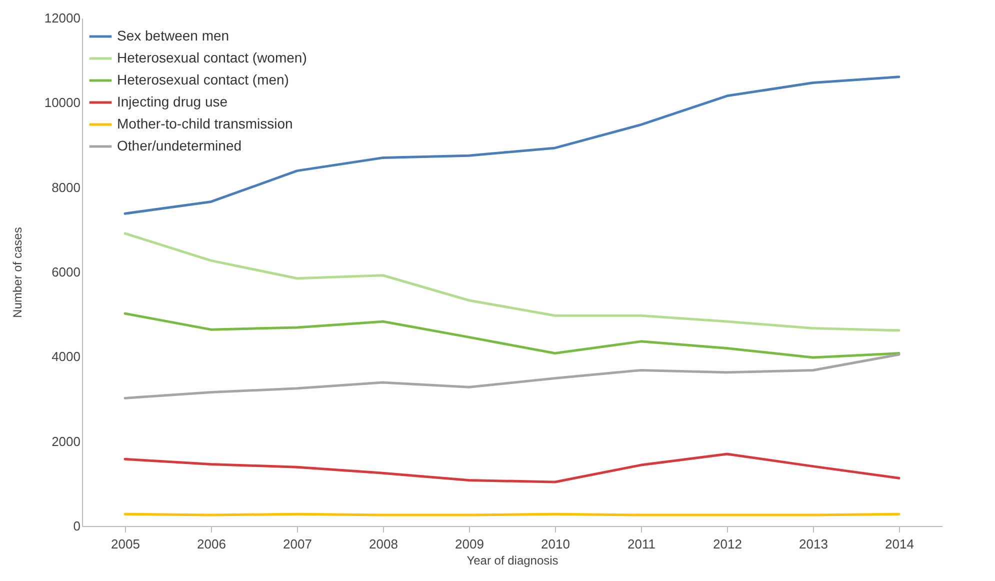  Describe the element at coordinates (172, 102) in the screenshot. I see `legend-label: Injecting drug use` at that location.